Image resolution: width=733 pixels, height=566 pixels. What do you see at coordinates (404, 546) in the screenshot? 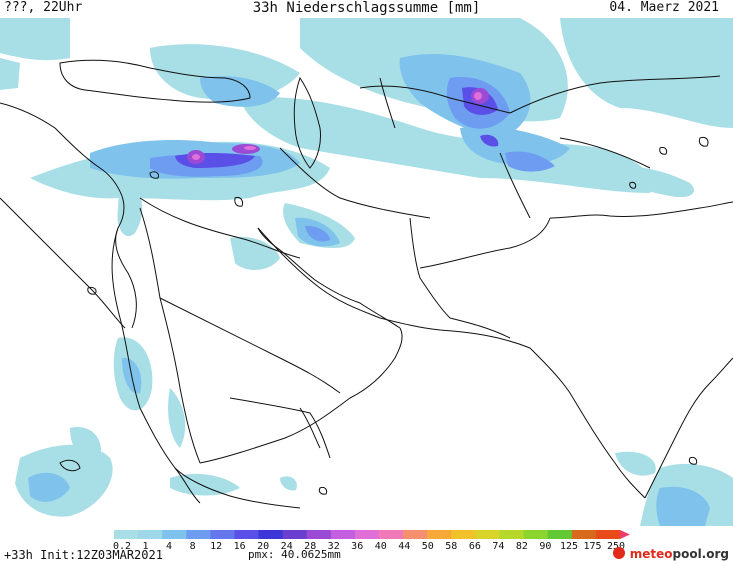
I see `legend-label: 44` at bounding box center [404, 546].